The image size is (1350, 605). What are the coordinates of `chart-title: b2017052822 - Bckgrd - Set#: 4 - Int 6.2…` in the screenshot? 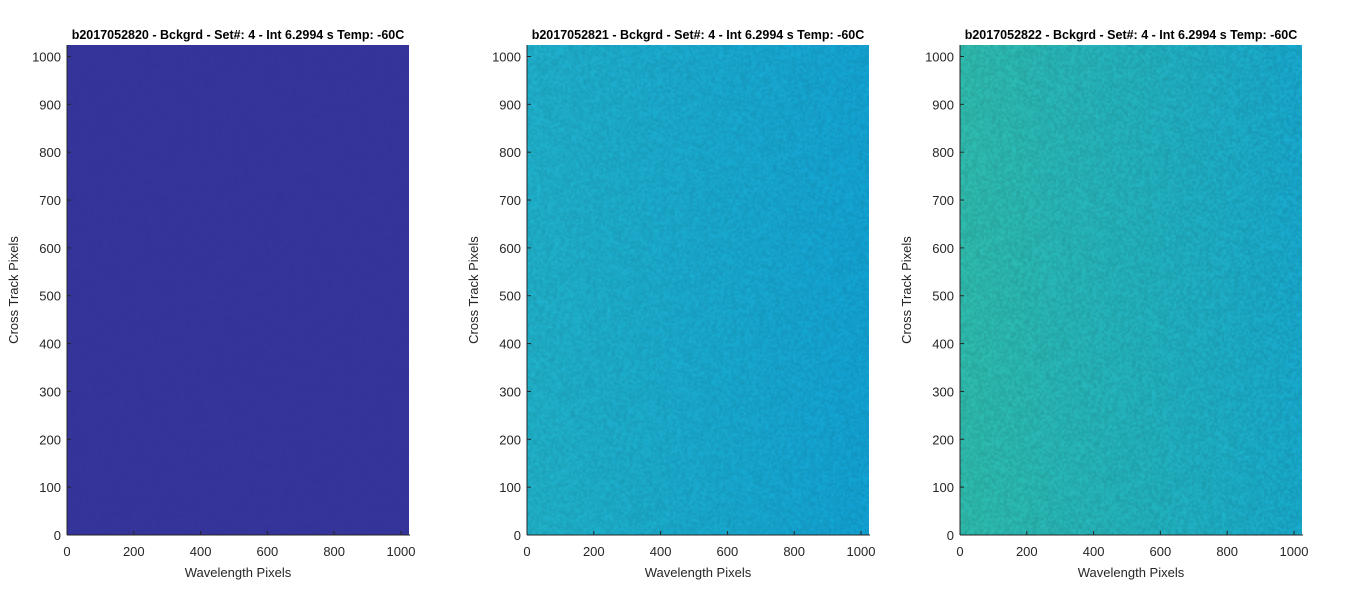 It's located at (1131, 35).